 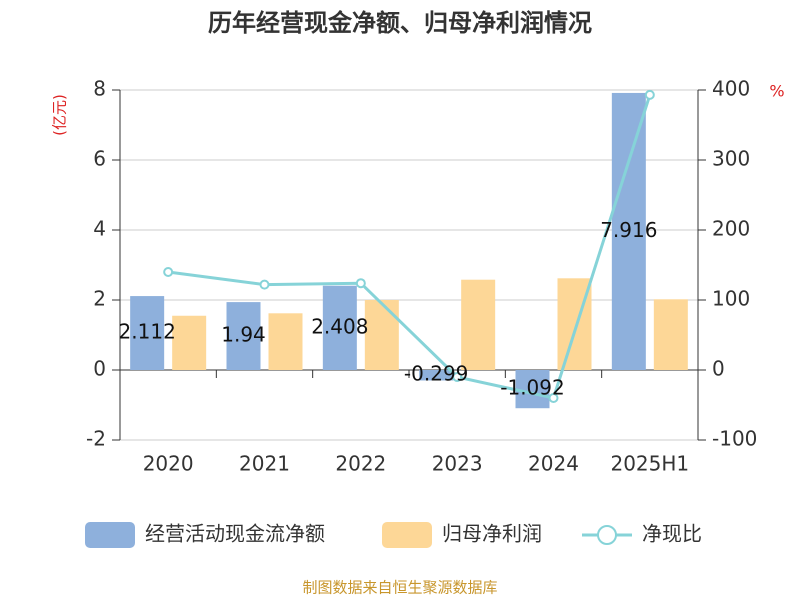 What do you see at coordinates (99, 229) in the screenshot?
I see `y-tick-label: 4` at bounding box center [99, 229].